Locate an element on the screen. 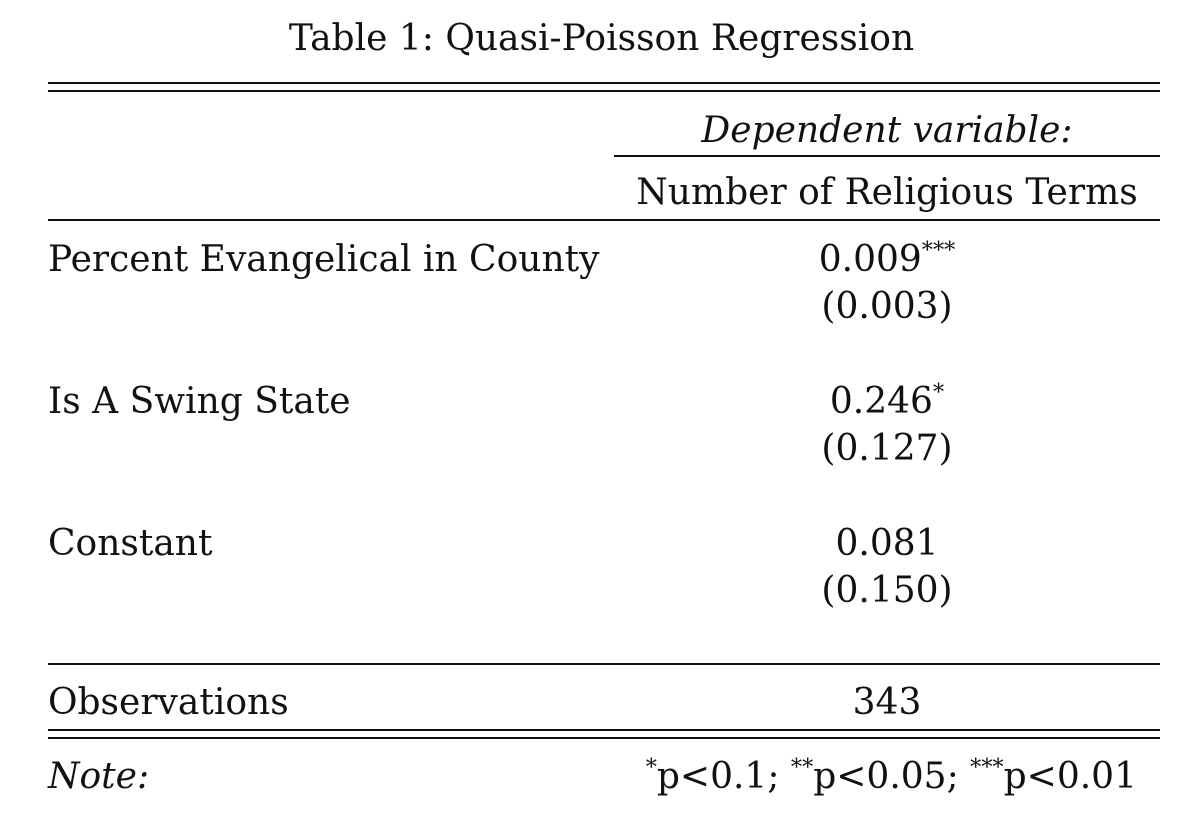  note-star-2: ** is located at coordinates (802, 767).